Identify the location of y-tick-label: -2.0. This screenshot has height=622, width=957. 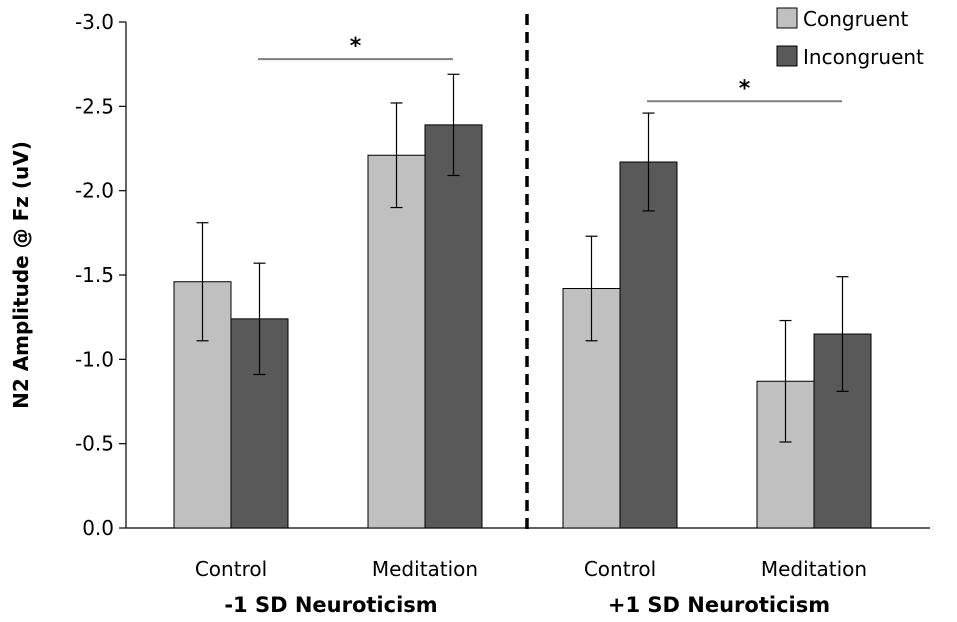
(94, 191).